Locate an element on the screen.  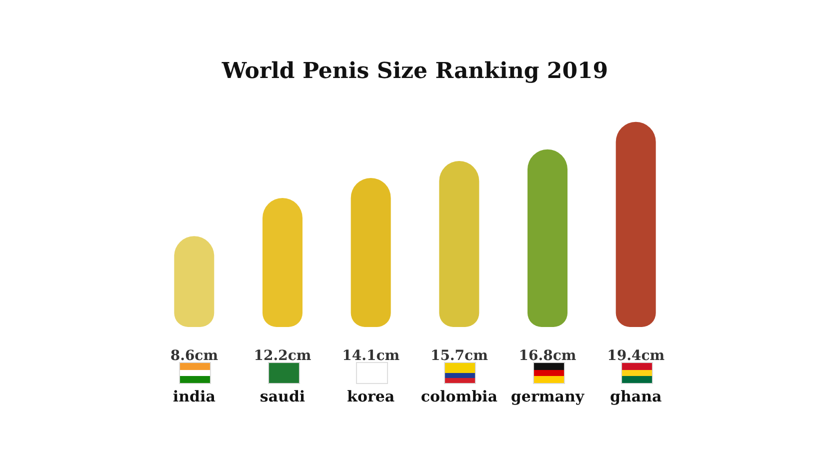
data-label: 8.6cm is located at coordinates (194, 356).